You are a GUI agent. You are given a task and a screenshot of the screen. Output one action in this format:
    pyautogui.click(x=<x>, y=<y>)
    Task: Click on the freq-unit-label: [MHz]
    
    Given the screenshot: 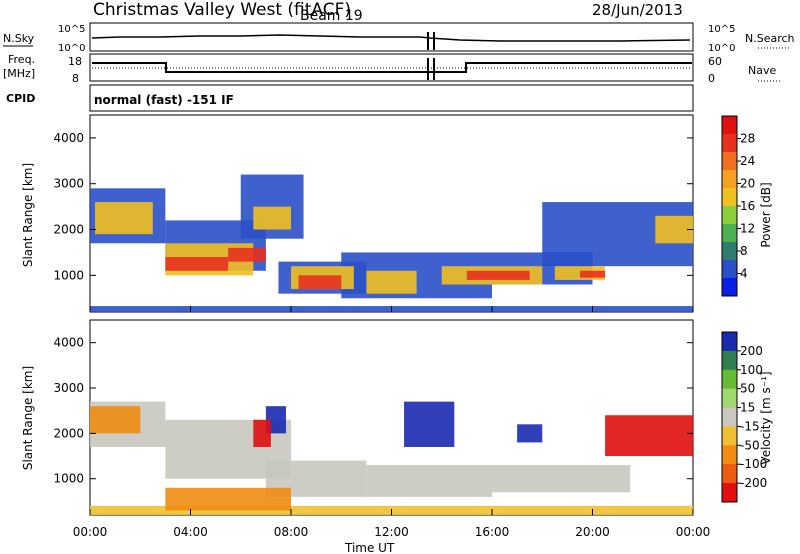 What is the action you would take?
    pyautogui.click(x=19, y=73)
    